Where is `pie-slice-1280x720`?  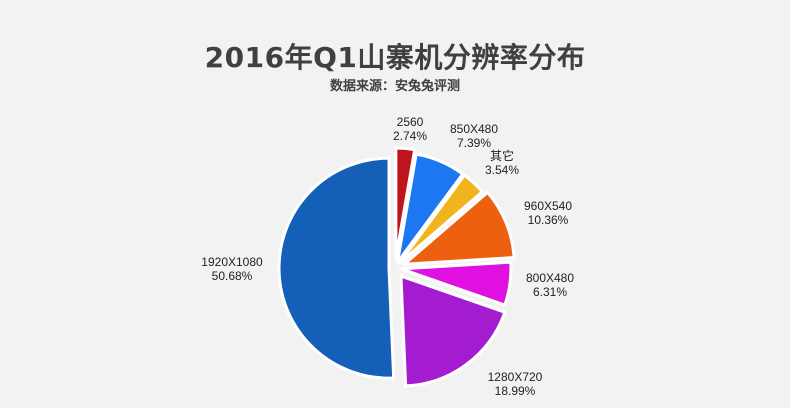 pie-slice-1280x720 is located at coordinates (453, 331).